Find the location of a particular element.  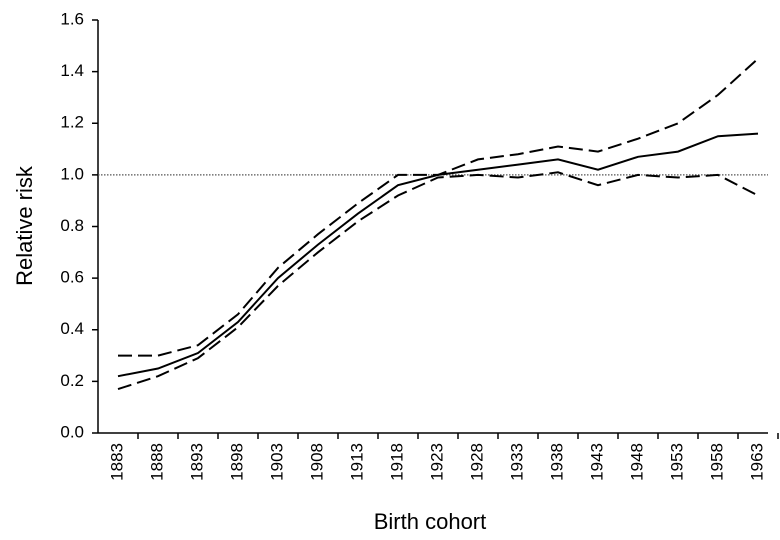

x-tick-label: 1953 is located at coordinates (676, 462).